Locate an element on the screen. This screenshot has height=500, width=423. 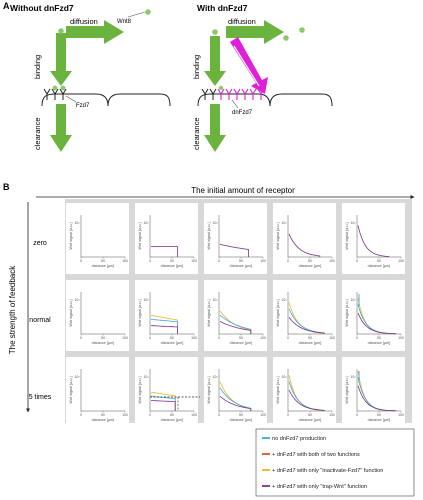
dnfzd7-trap-arrow is located at coordinates (249, 65).